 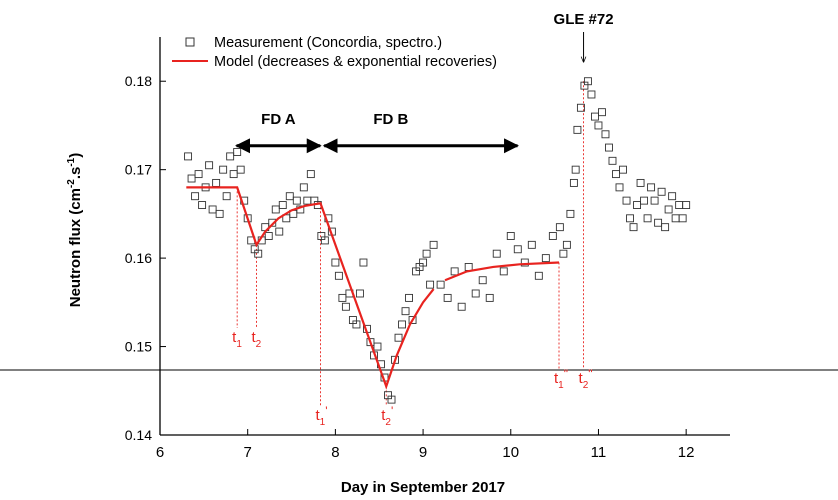 I want to click on marker-label: t2, so click(x=256, y=339).